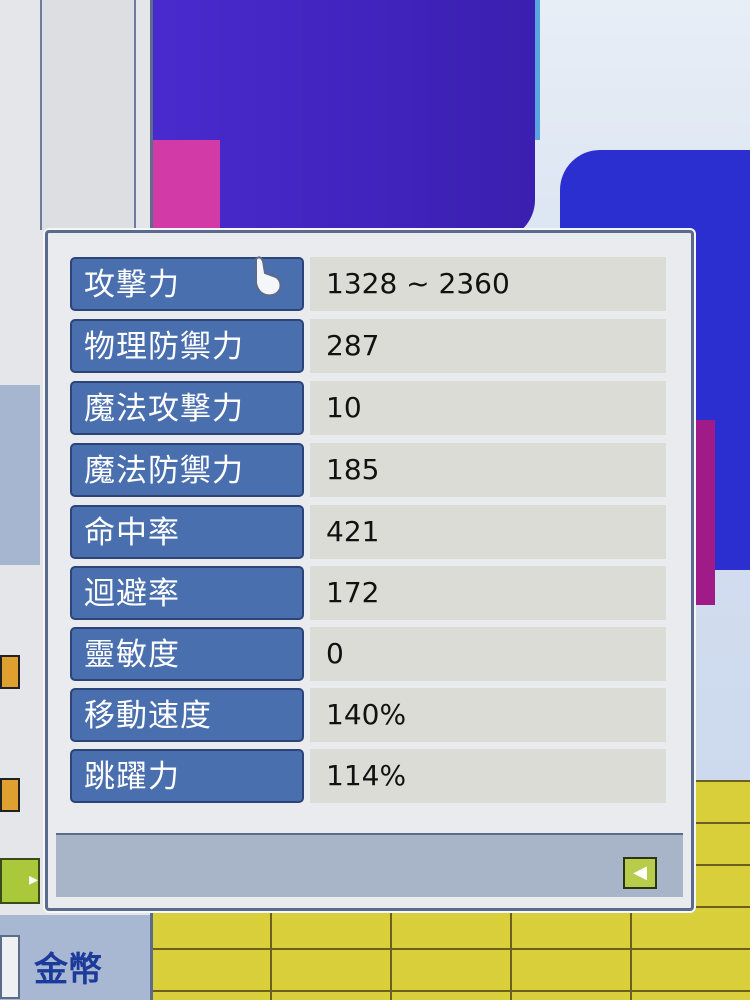 The image size is (750, 1000). I want to click on coin-box, so click(10, 967).